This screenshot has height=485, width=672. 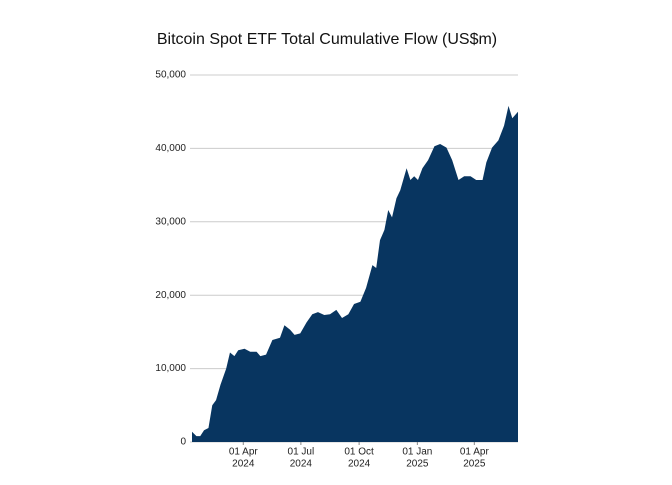 What do you see at coordinates (170, 221) in the screenshot?
I see `y-tick-label: 30,000` at bounding box center [170, 221].